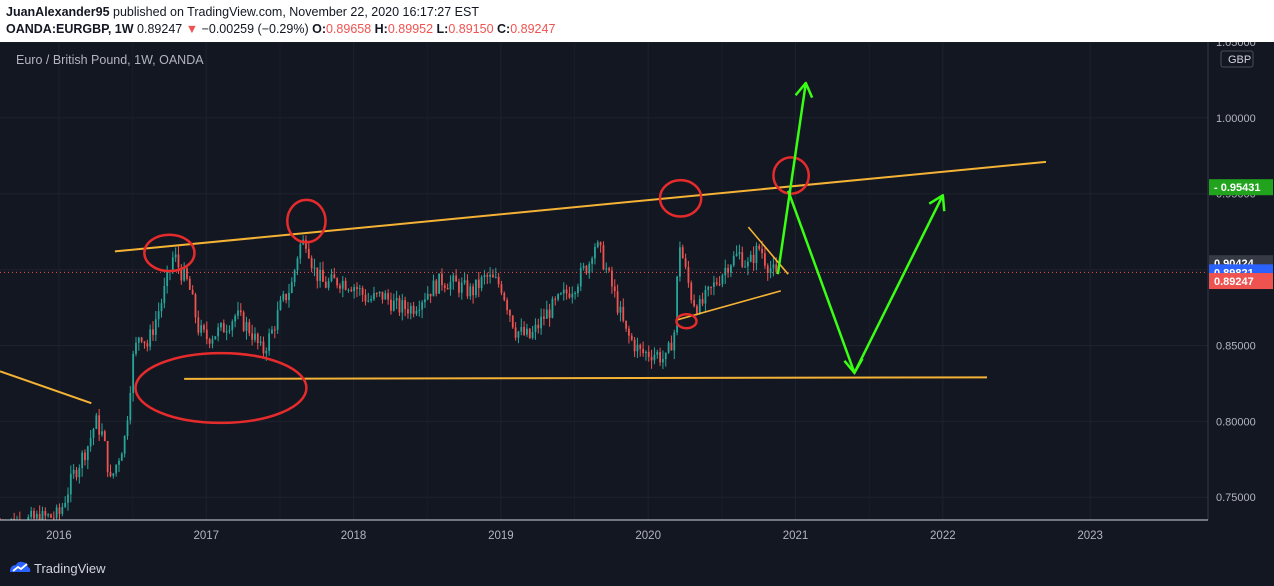 The image size is (1274, 586). Describe the element at coordinates (70, 568) in the screenshot. I see `tradingview-brand: TradingView` at that location.